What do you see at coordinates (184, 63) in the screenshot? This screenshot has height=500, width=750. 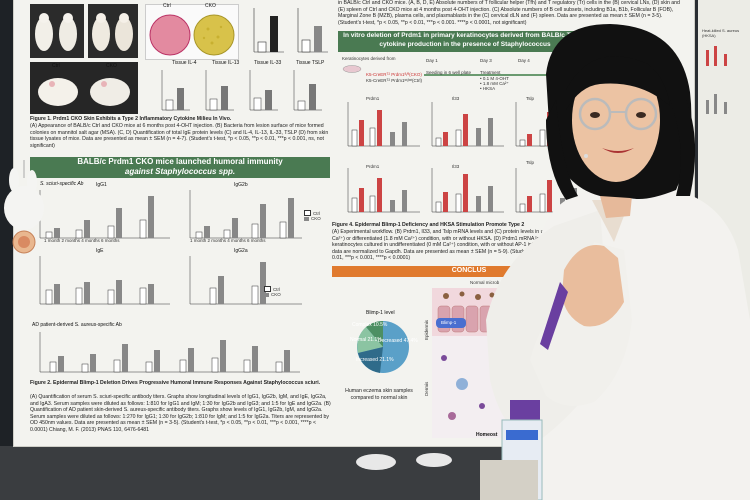 I see `panel-d-title-il4: Tissue IL-4` at bounding box center [184, 63].